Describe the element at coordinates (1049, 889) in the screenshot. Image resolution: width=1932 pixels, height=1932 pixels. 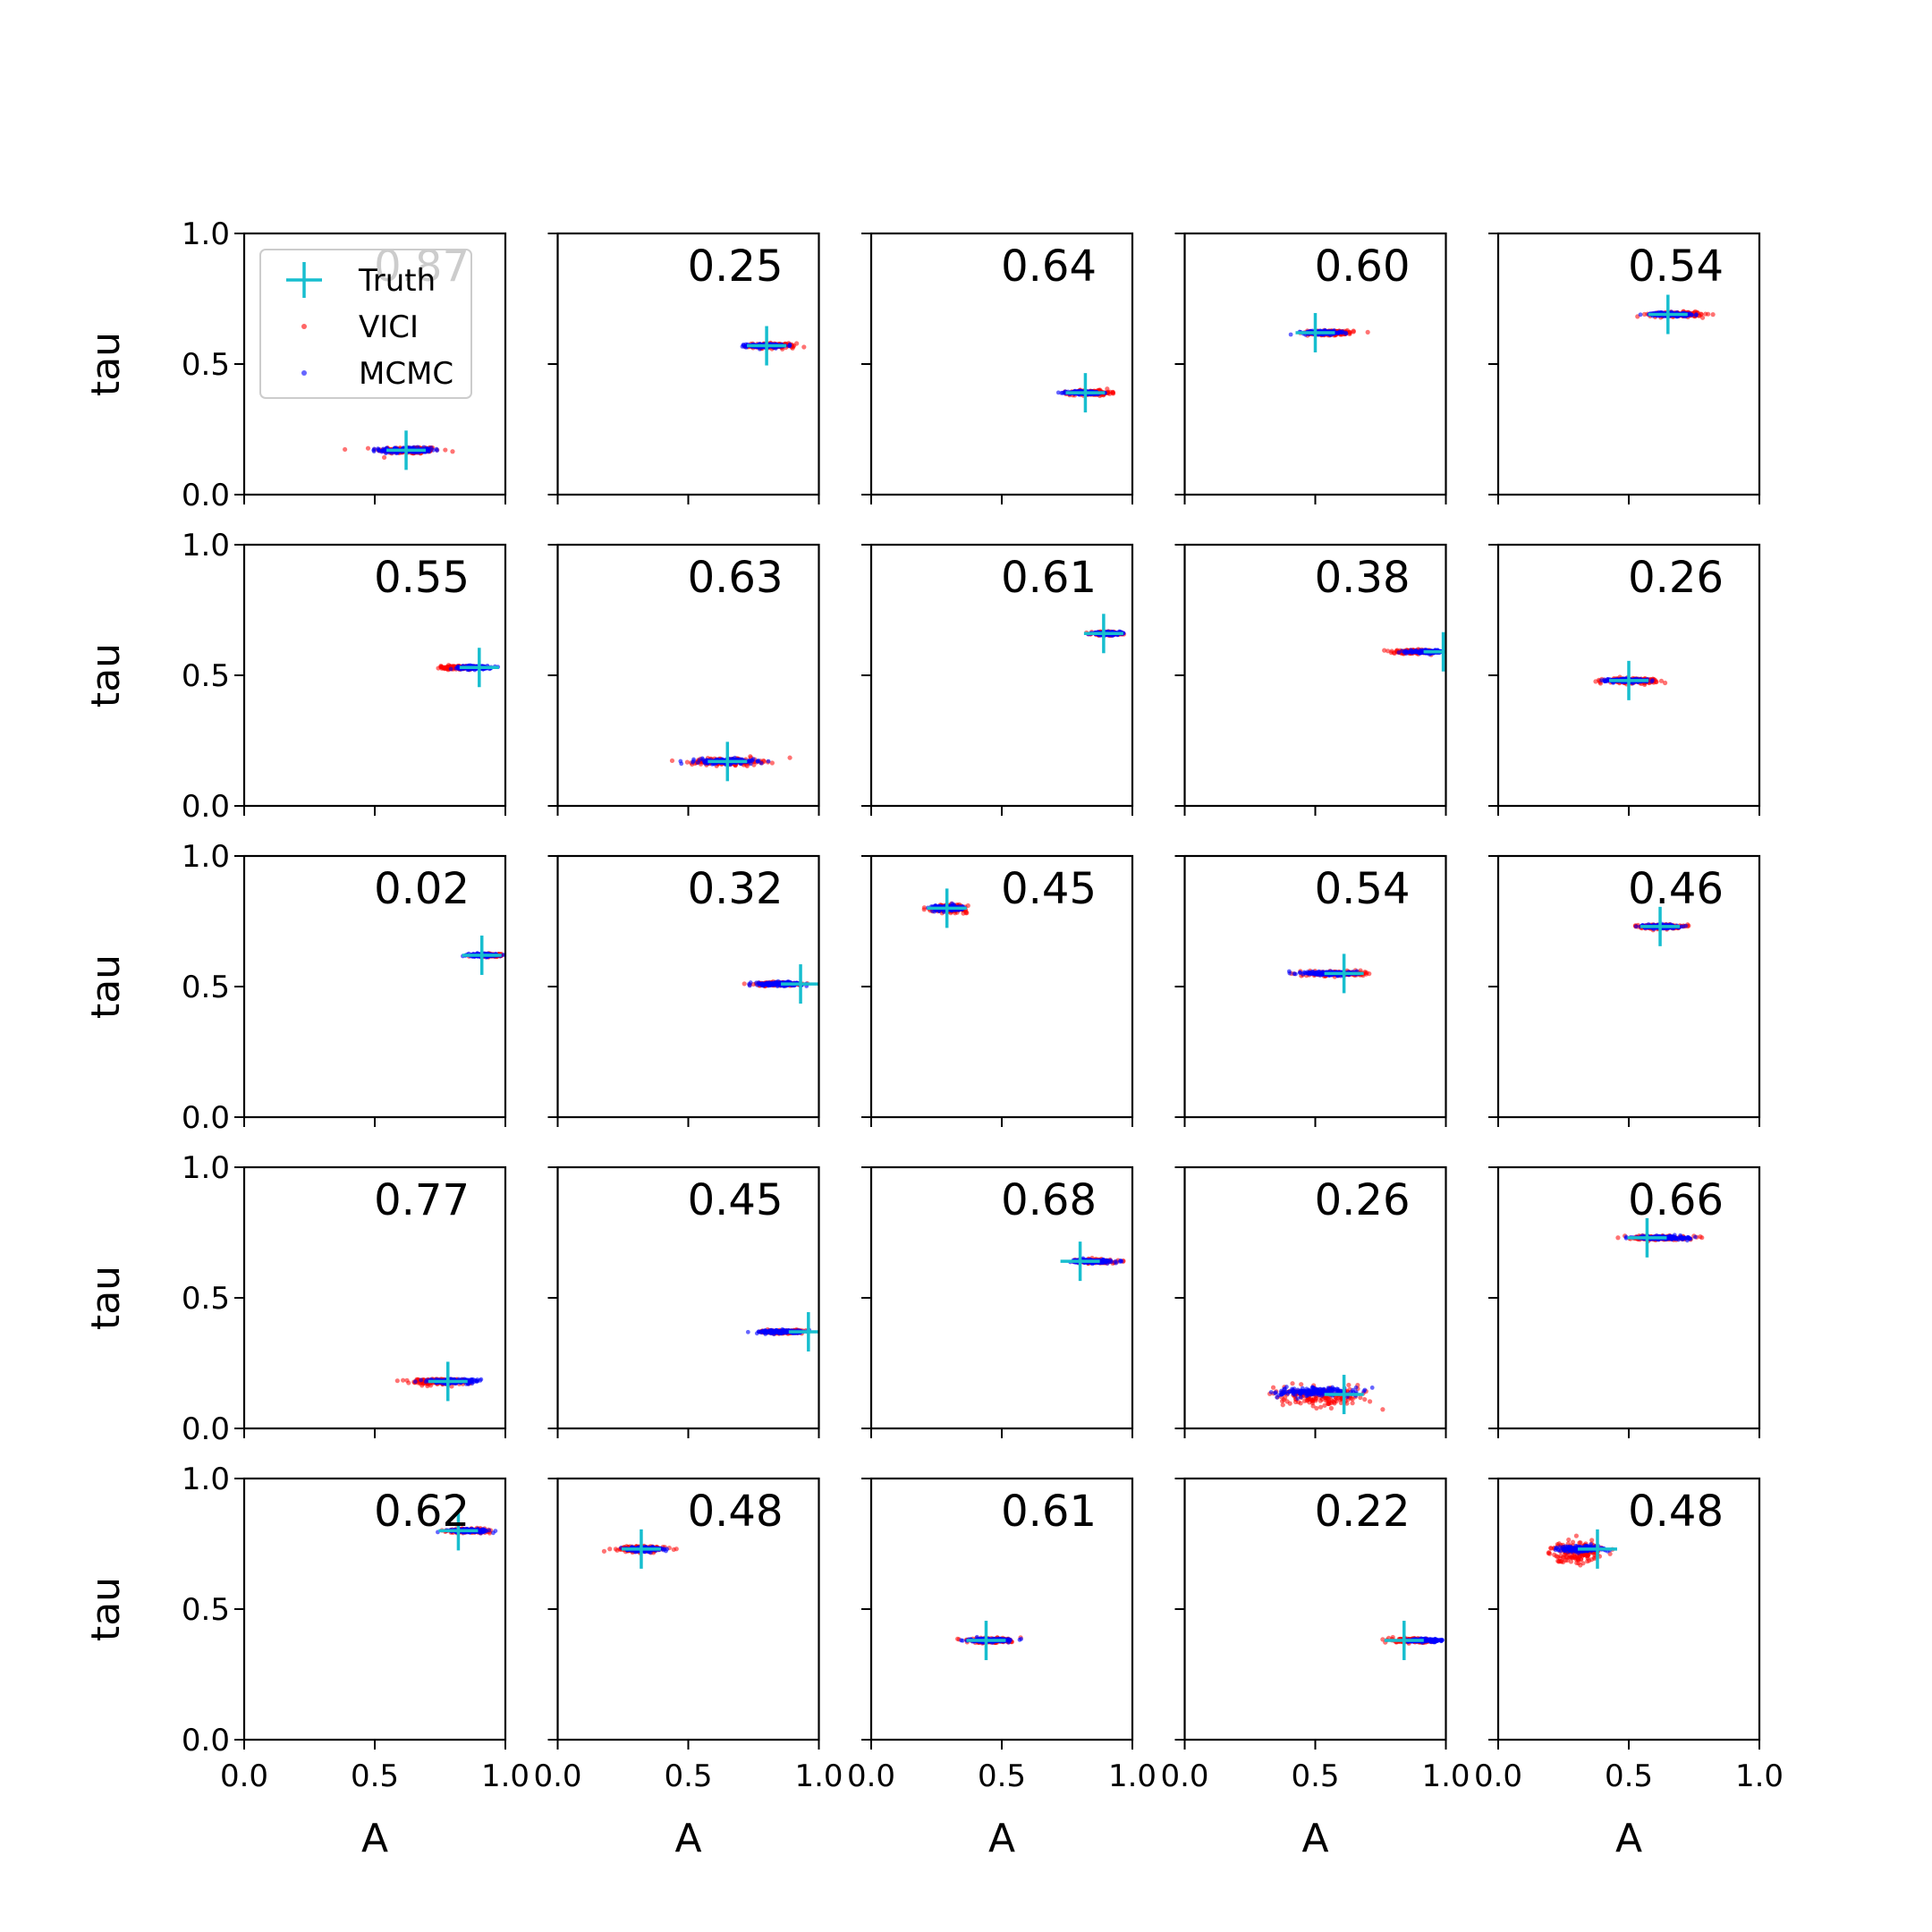
I see `overlap-value: 0.45` at that location.